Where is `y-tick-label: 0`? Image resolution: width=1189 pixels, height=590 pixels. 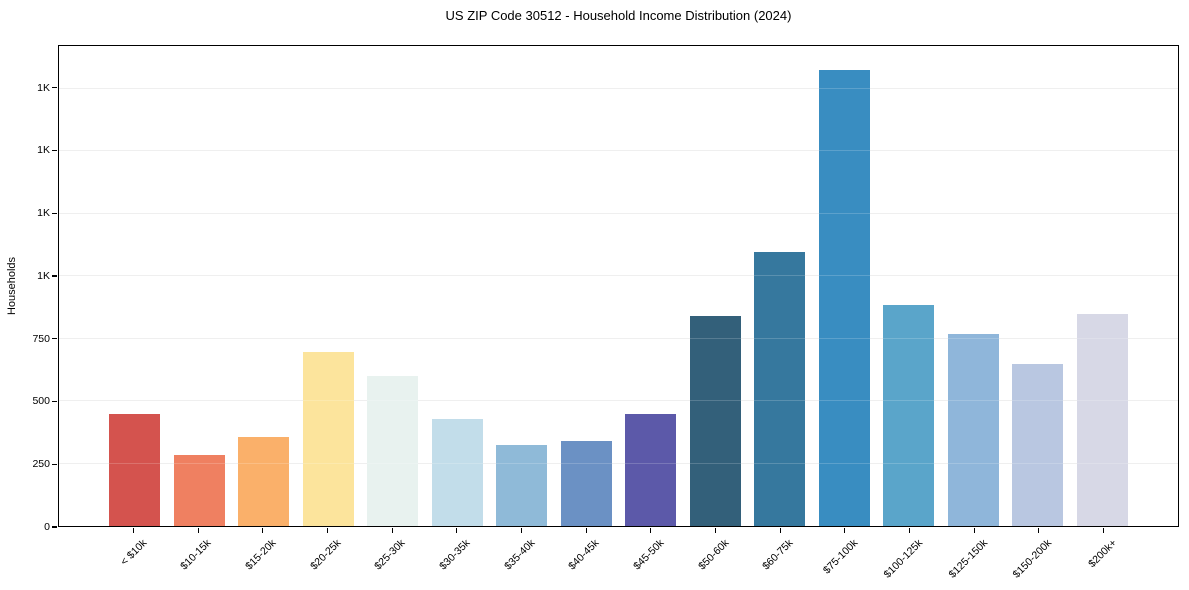 y-tick-label: 0 is located at coordinates (47, 527).